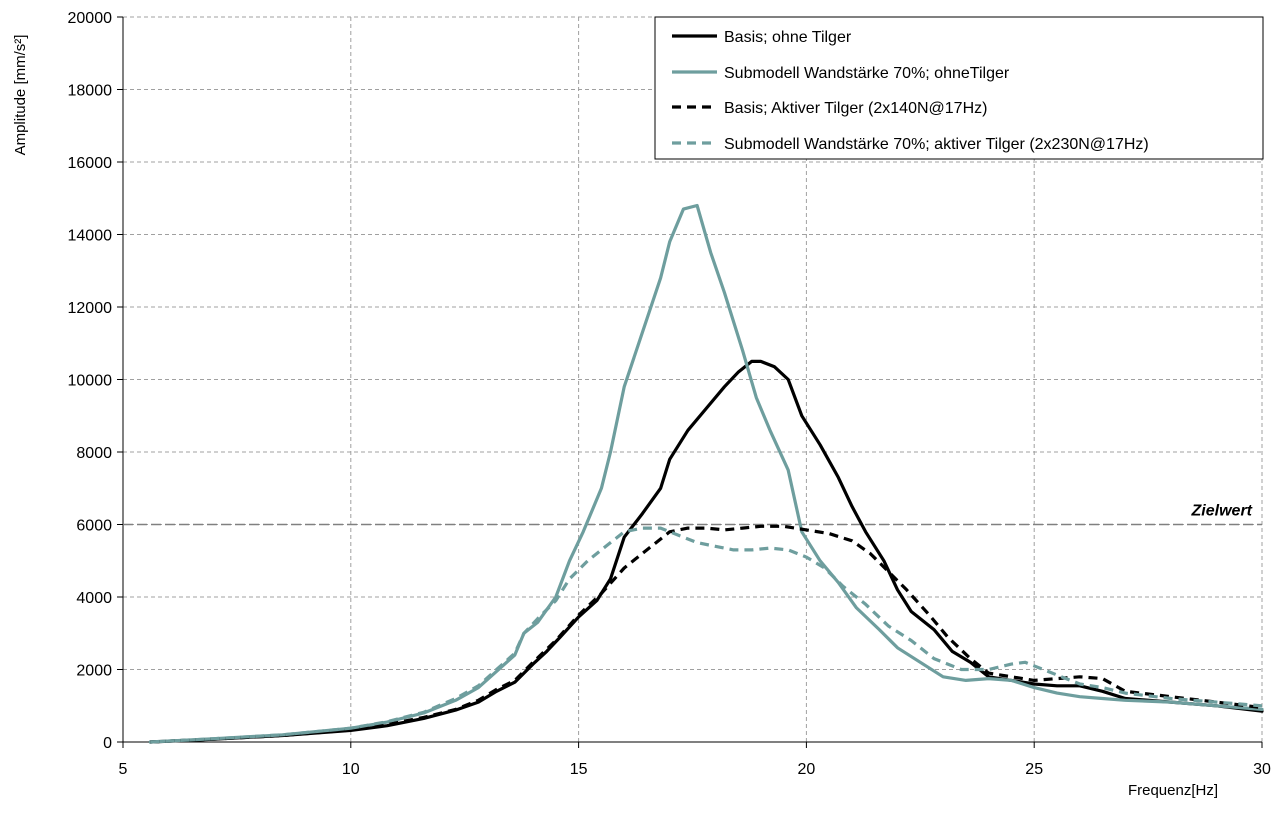 This screenshot has height=825, width=1287. What do you see at coordinates (94, 526) in the screenshot?
I see `y-tick-label: 6000` at bounding box center [94, 526].